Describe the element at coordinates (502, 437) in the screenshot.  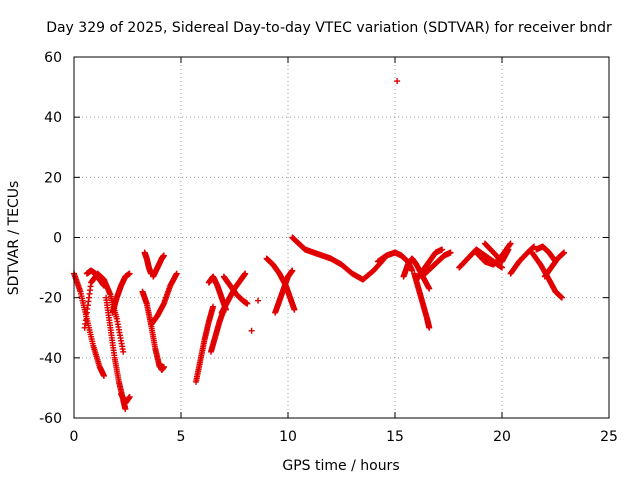
I see `x-tick-label: 20` at that location.